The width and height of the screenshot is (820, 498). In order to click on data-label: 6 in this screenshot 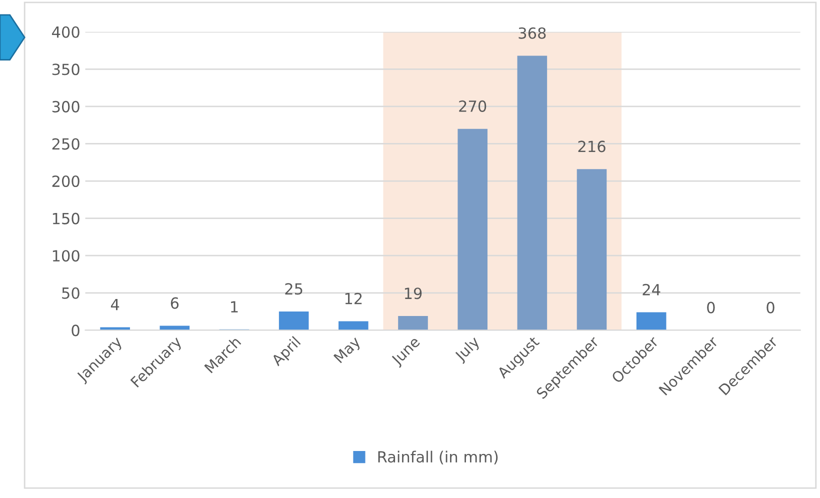, I will do `click(174, 303)`.